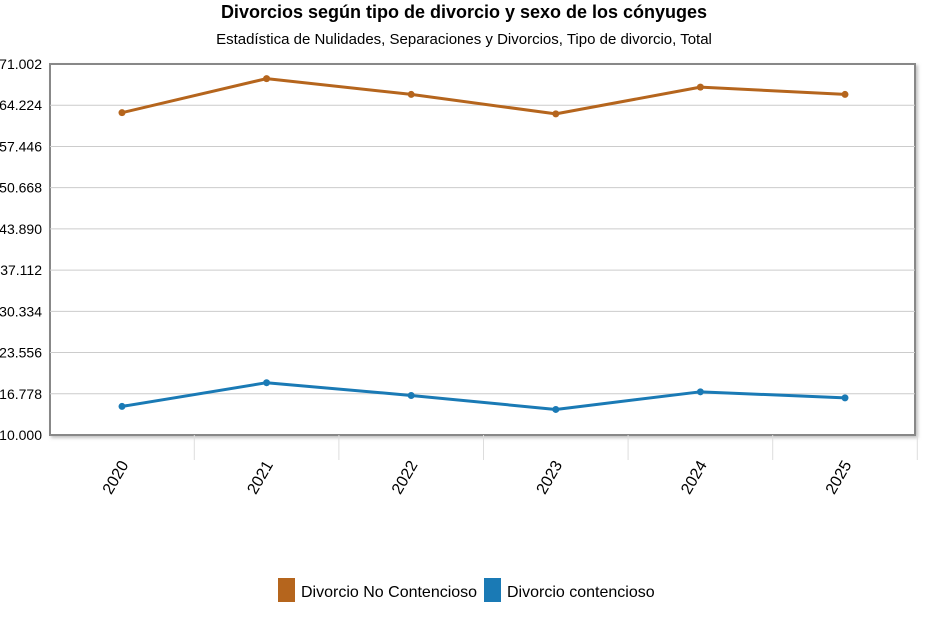  I want to click on x-axis-ticks: 2020 2021 2022 2023 2024 2025, so click(509, 466).